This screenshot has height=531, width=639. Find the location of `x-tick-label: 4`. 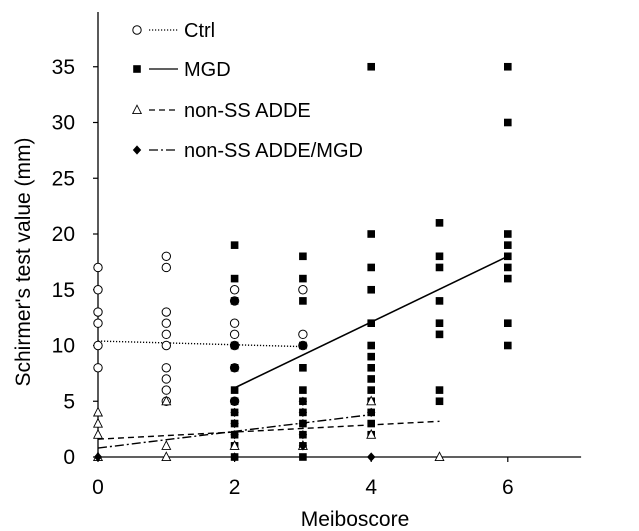

x-tick-label: 4 is located at coordinates (371, 487).